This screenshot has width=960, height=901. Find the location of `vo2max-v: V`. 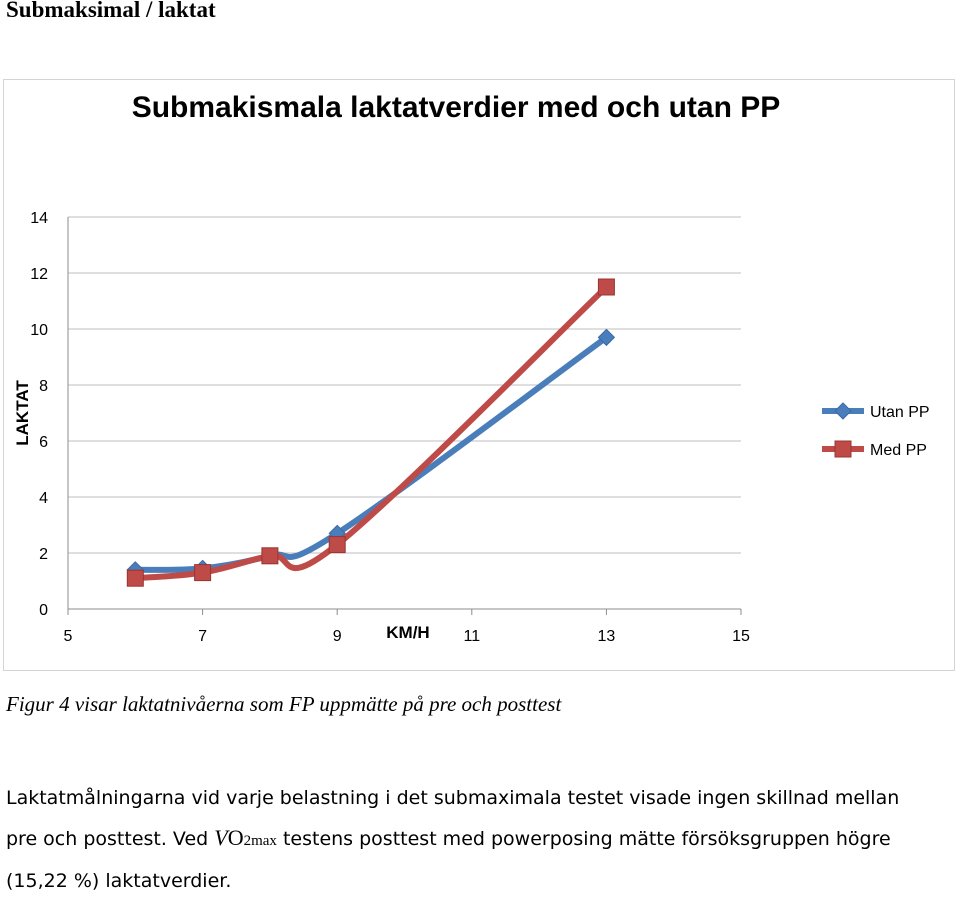

vo2max-v: V is located at coordinates (221, 837).